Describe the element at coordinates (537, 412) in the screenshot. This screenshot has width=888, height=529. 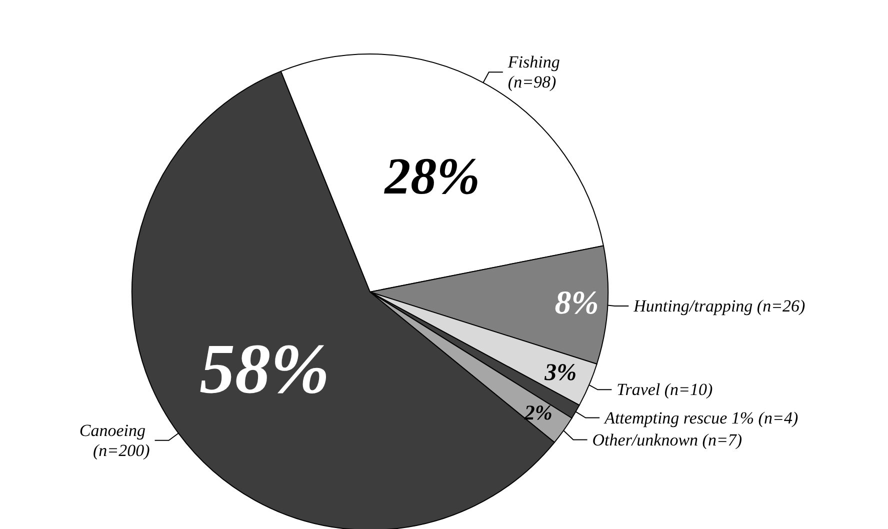
I see `data-label: 2%` at that location.